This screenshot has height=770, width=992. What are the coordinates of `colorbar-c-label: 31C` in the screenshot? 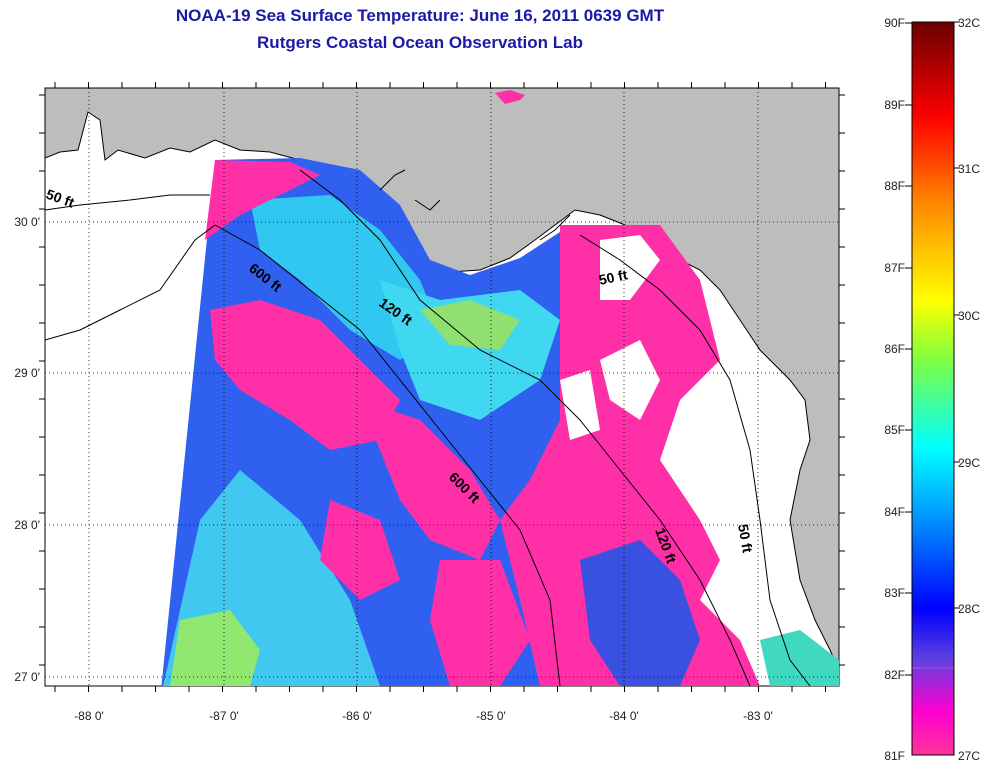 It's located at (969, 169).